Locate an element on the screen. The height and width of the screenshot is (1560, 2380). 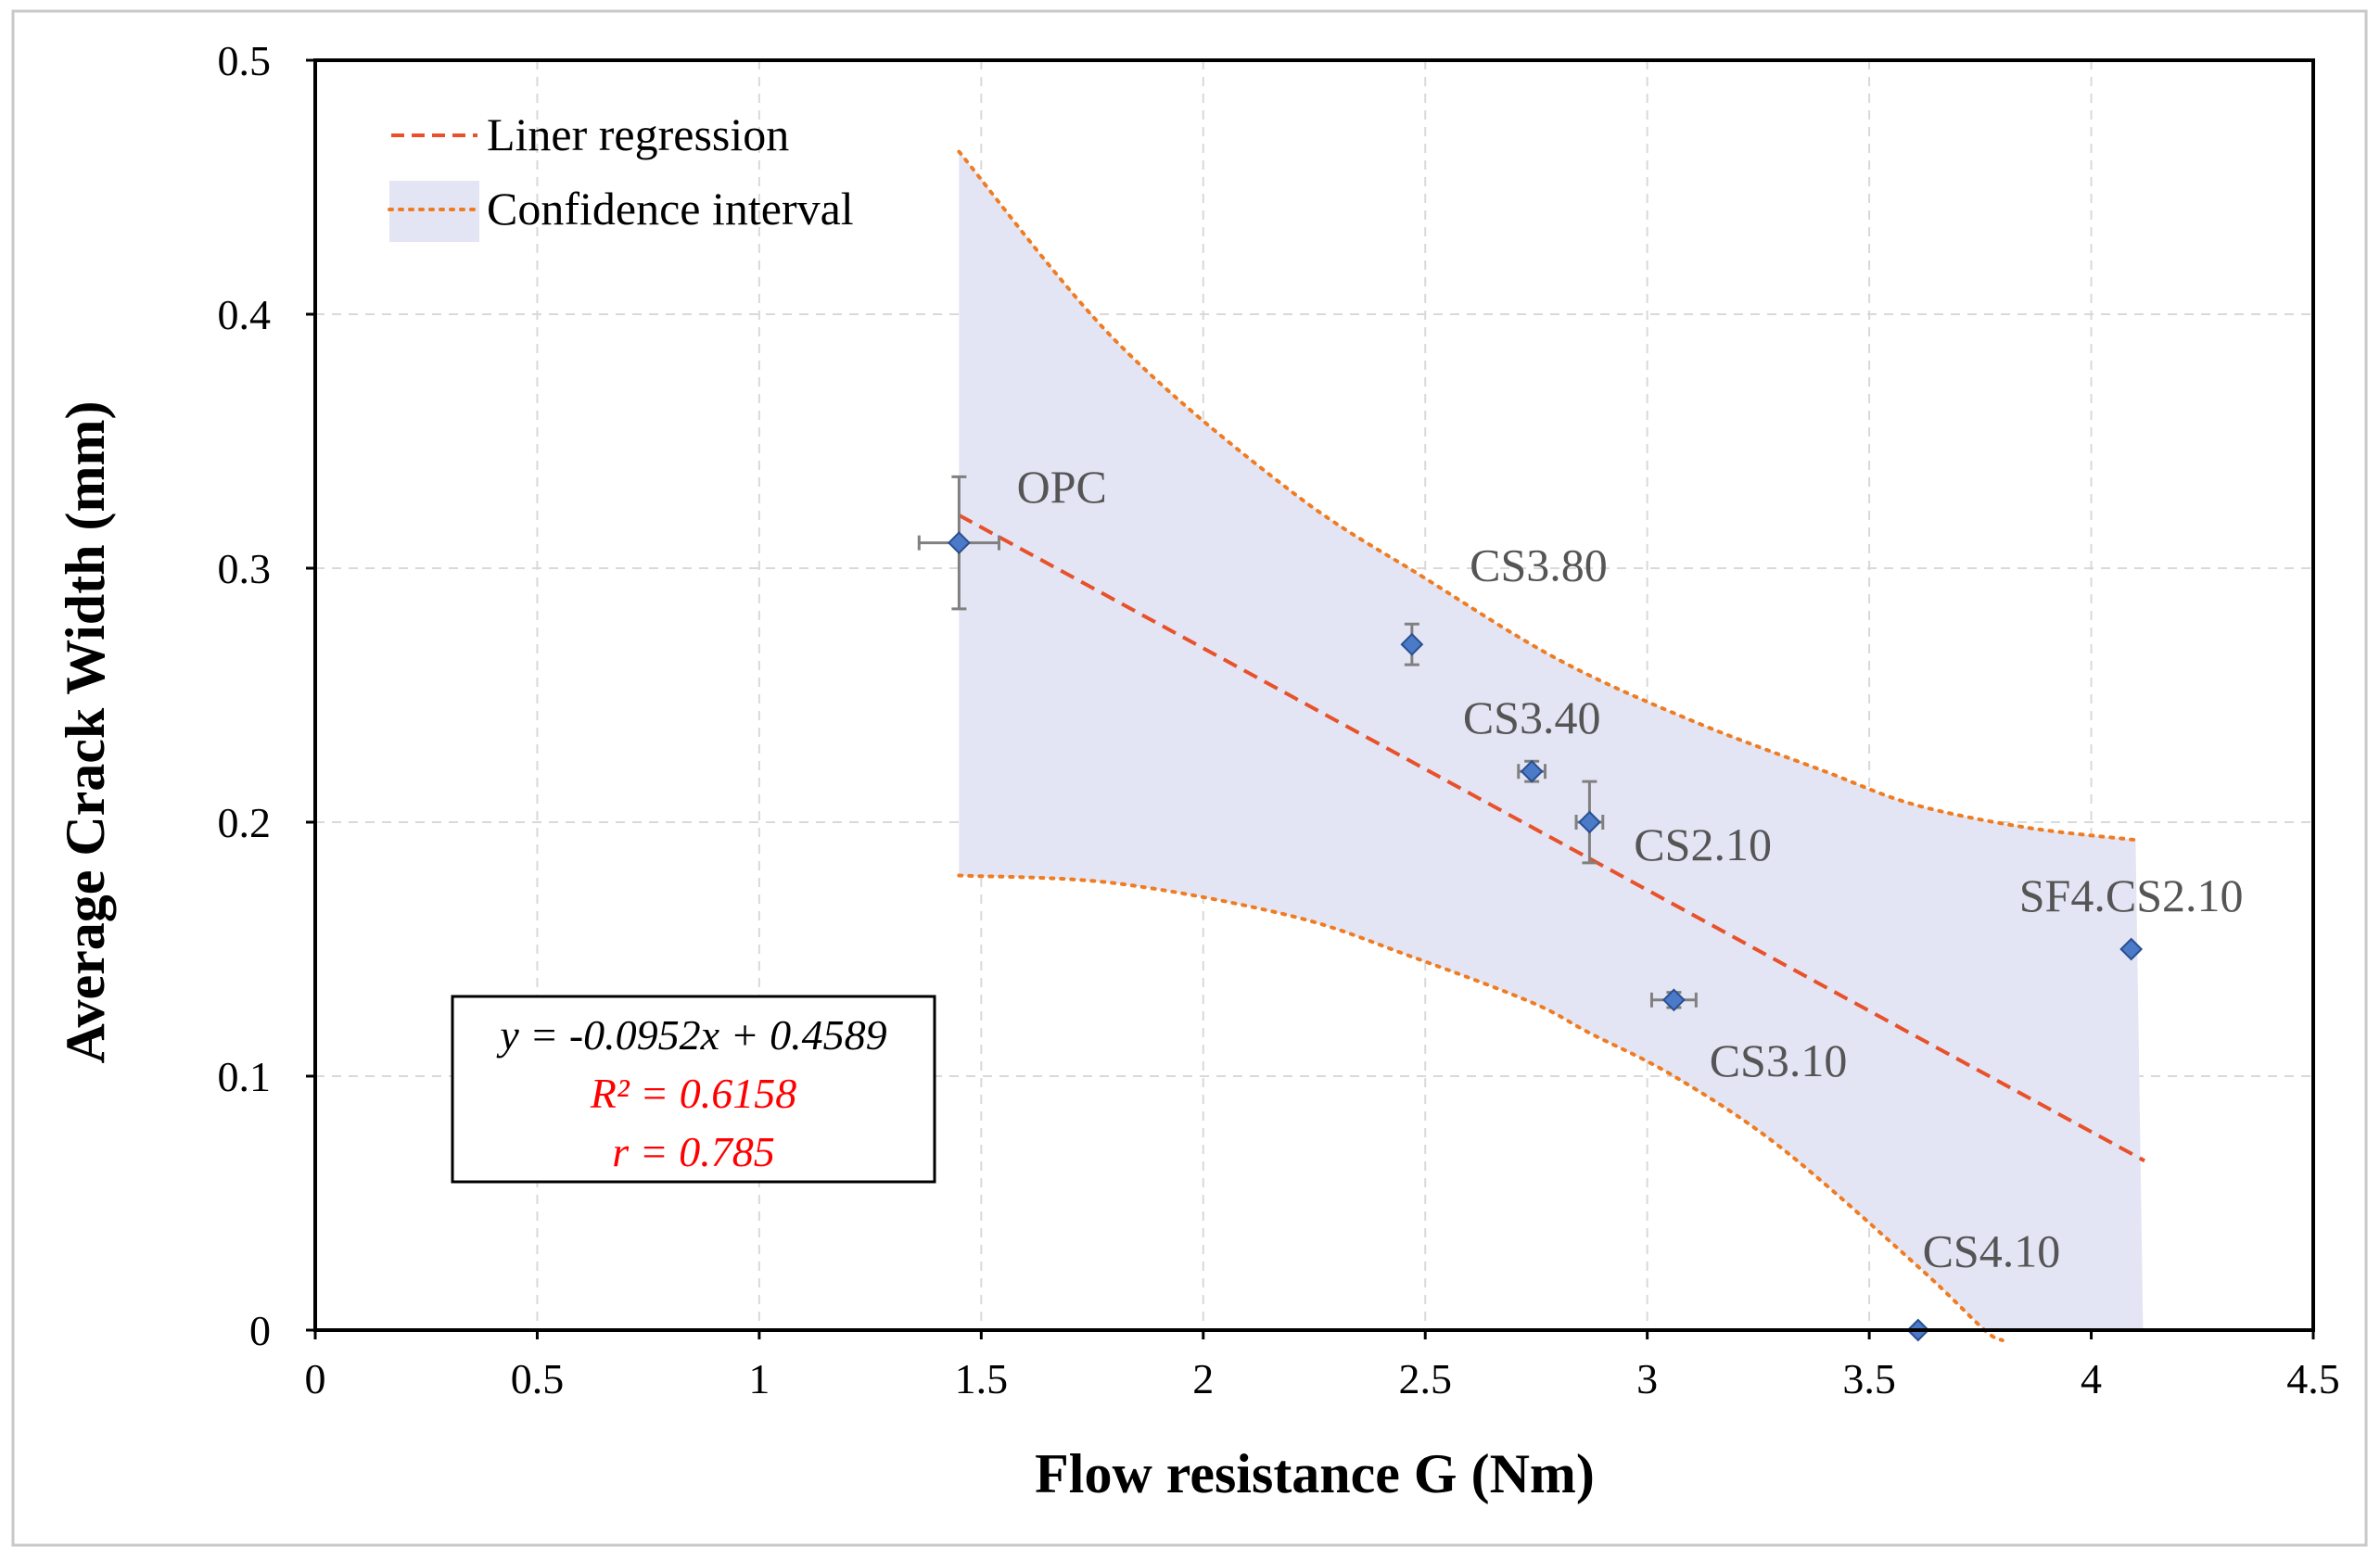
legend-regression-label: Liner regression is located at coordinates (638, 134).